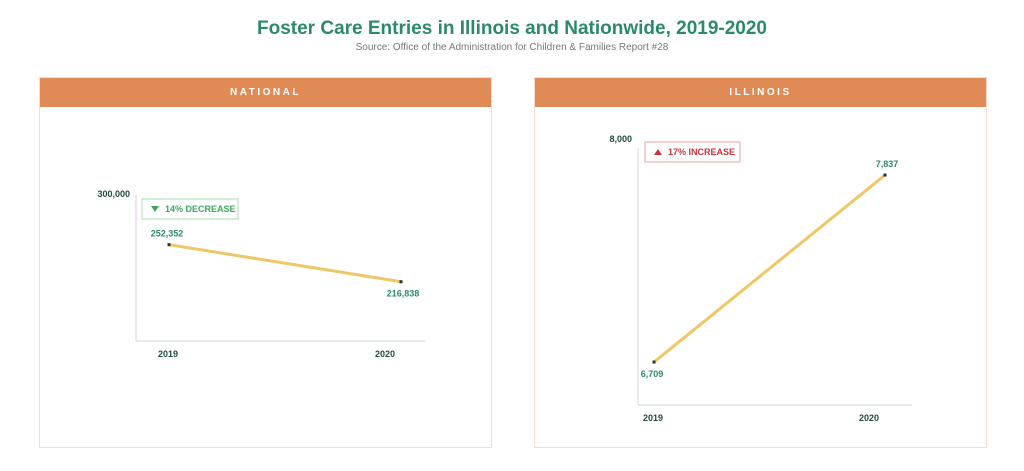 The width and height of the screenshot is (1024, 471). What do you see at coordinates (169, 245) in the screenshot?
I see `national-data-point-2019` at bounding box center [169, 245].